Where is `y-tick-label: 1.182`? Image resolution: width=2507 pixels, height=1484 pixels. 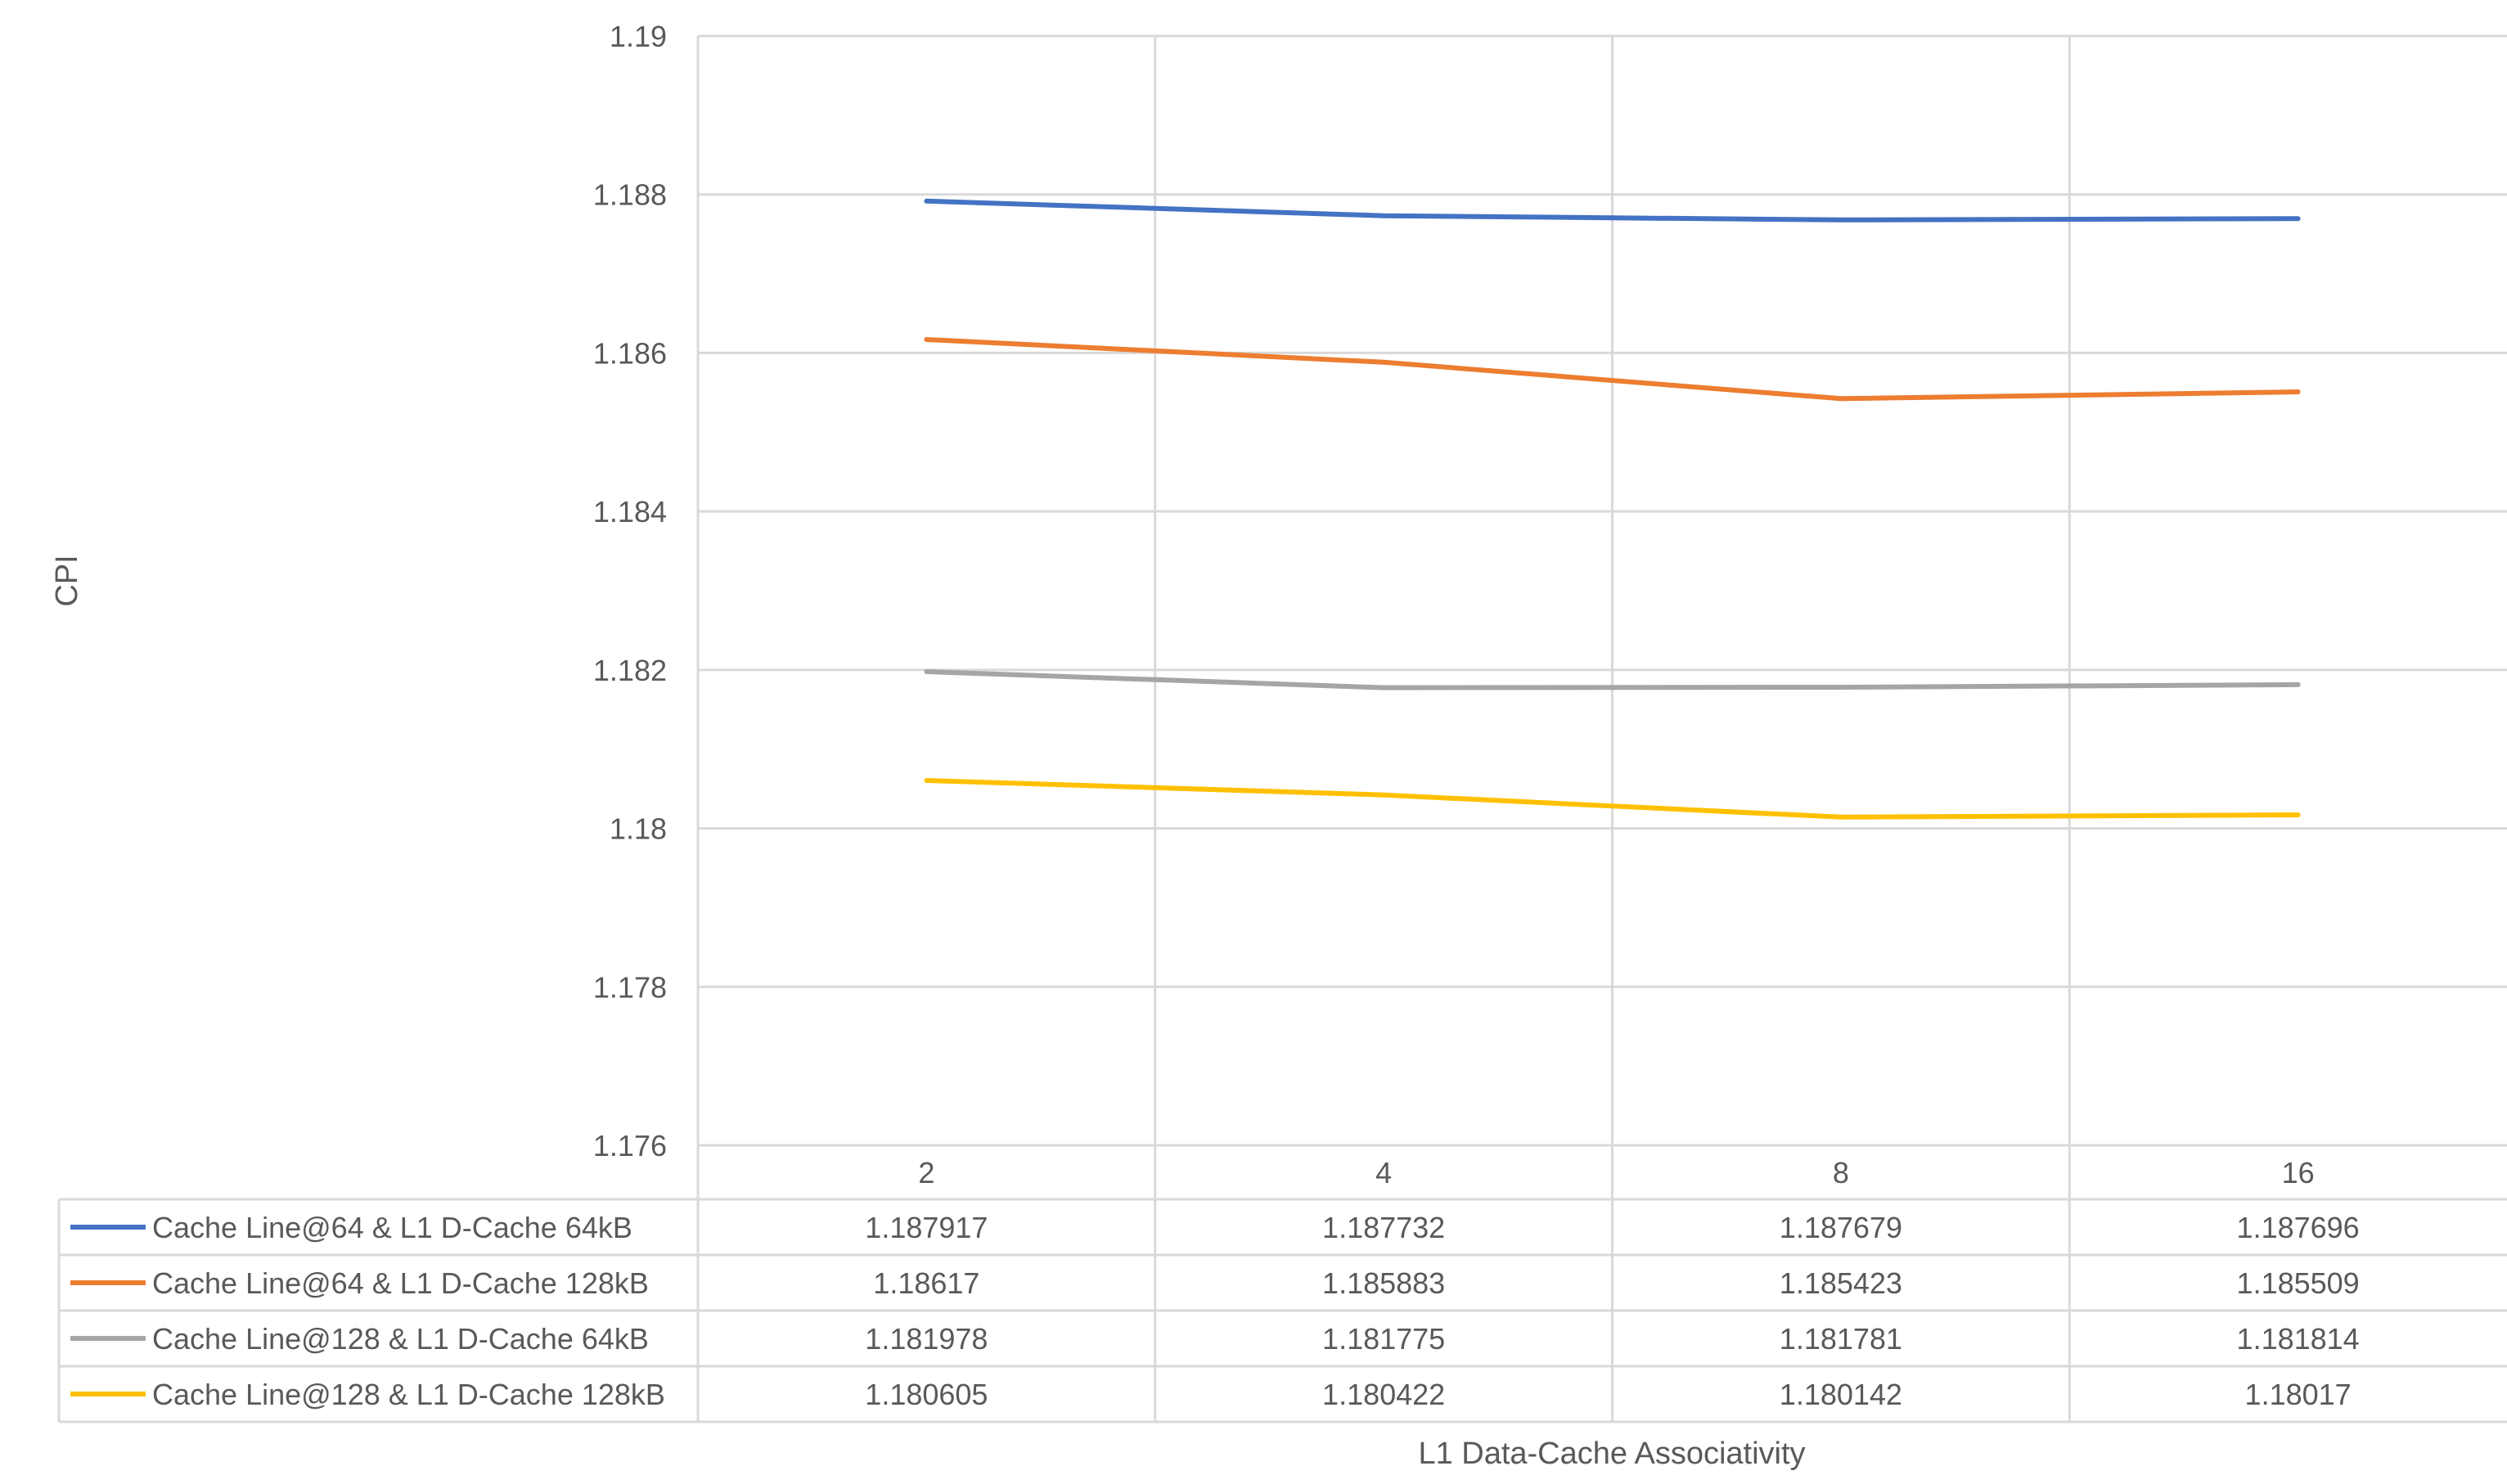
y-tick-label: 1.182 is located at coordinates (630, 670).